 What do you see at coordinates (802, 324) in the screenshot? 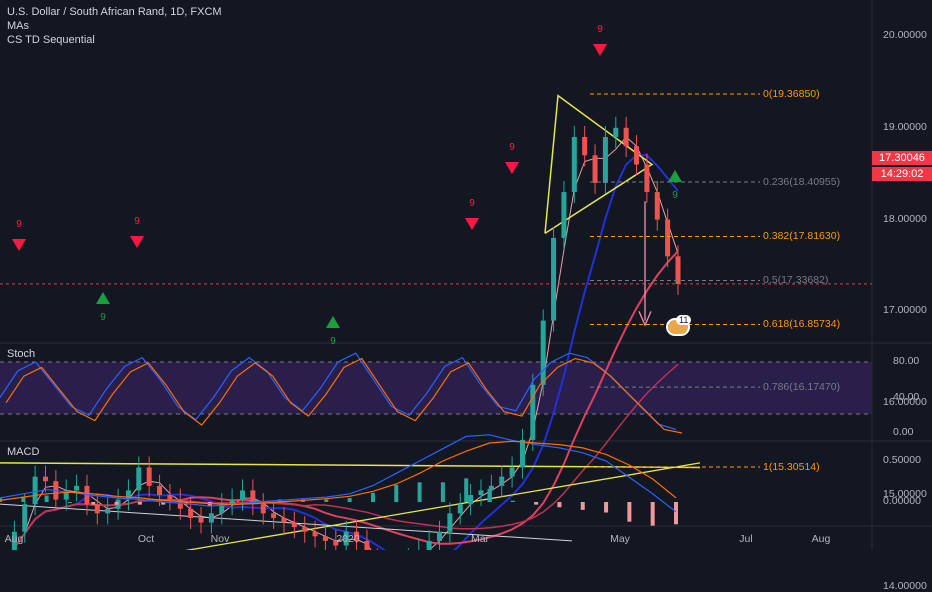
I see `fib-level-label: 0.618(16.85734)` at bounding box center [802, 324].